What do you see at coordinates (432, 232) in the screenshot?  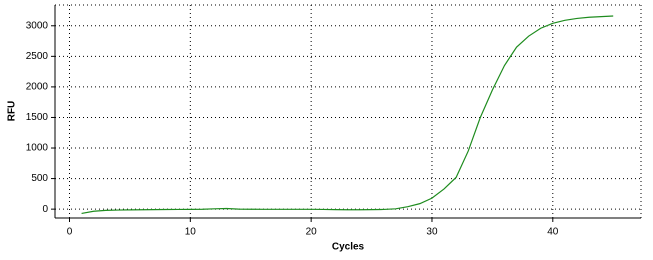 I see `x-tick-label: 30` at bounding box center [432, 232].